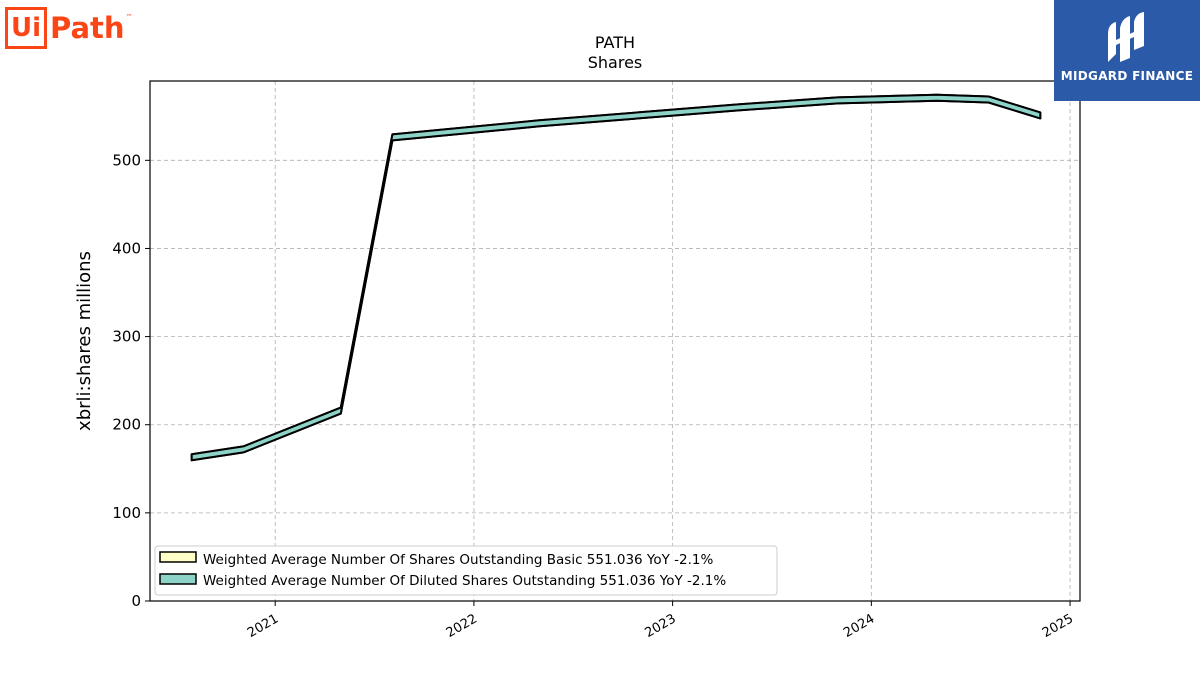  Describe the element at coordinates (126, 425) in the screenshot. I see `y-tick-label: 200` at that location.